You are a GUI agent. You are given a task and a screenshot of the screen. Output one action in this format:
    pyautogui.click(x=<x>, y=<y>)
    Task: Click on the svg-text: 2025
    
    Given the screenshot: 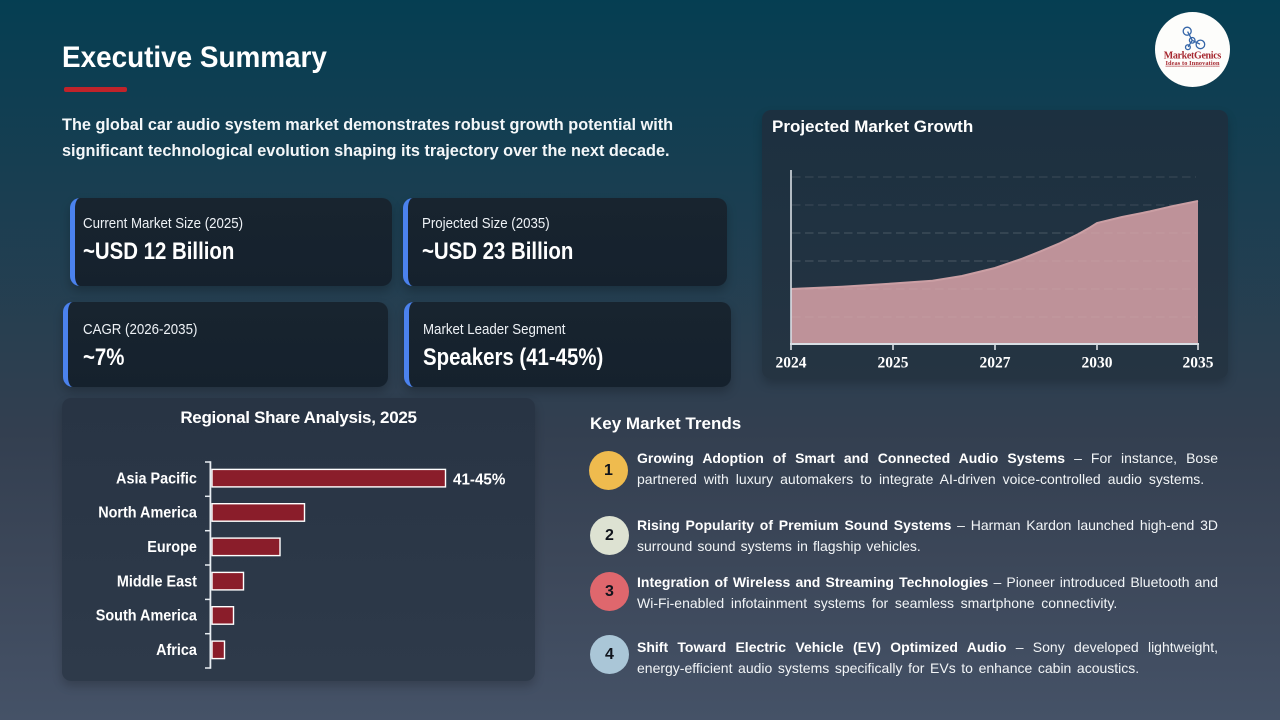 What is the action you would take?
    pyautogui.click(x=893, y=363)
    